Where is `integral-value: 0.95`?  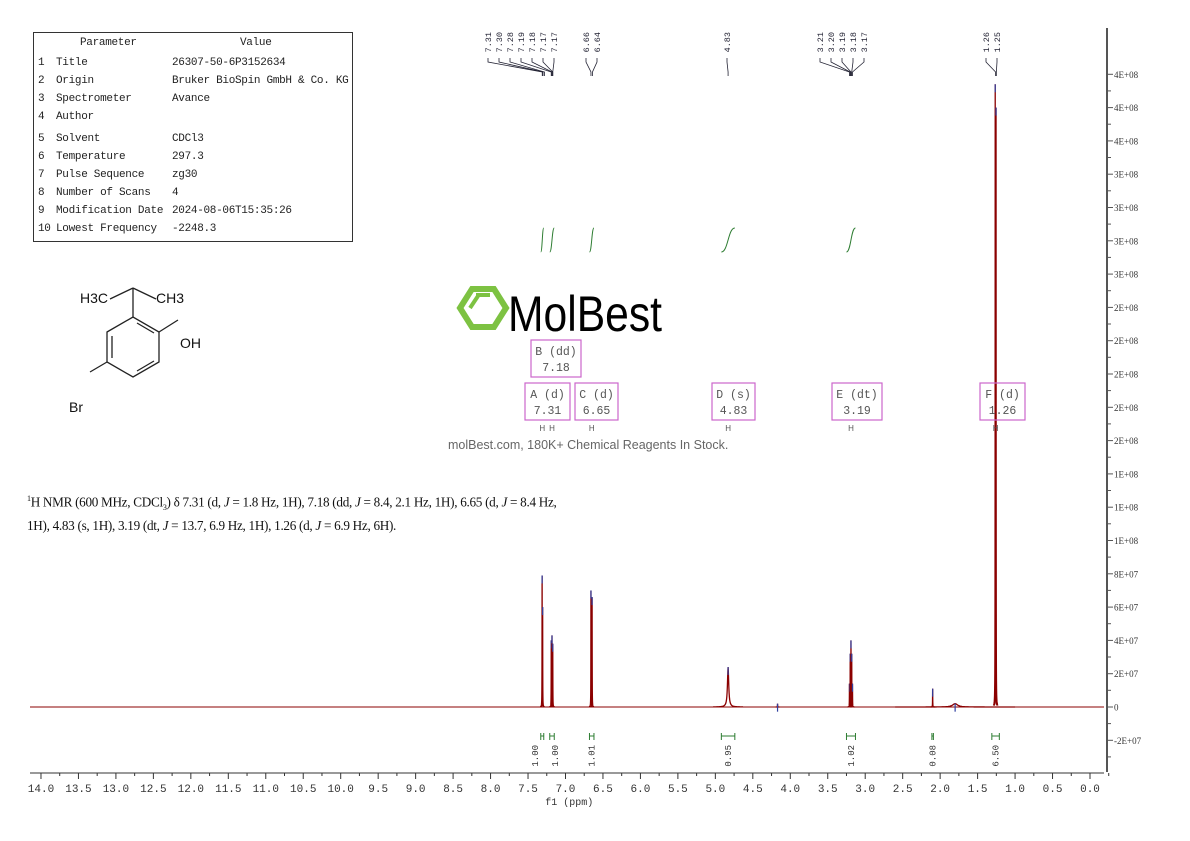
integral-value: 0.95 is located at coordinates (729, 756).